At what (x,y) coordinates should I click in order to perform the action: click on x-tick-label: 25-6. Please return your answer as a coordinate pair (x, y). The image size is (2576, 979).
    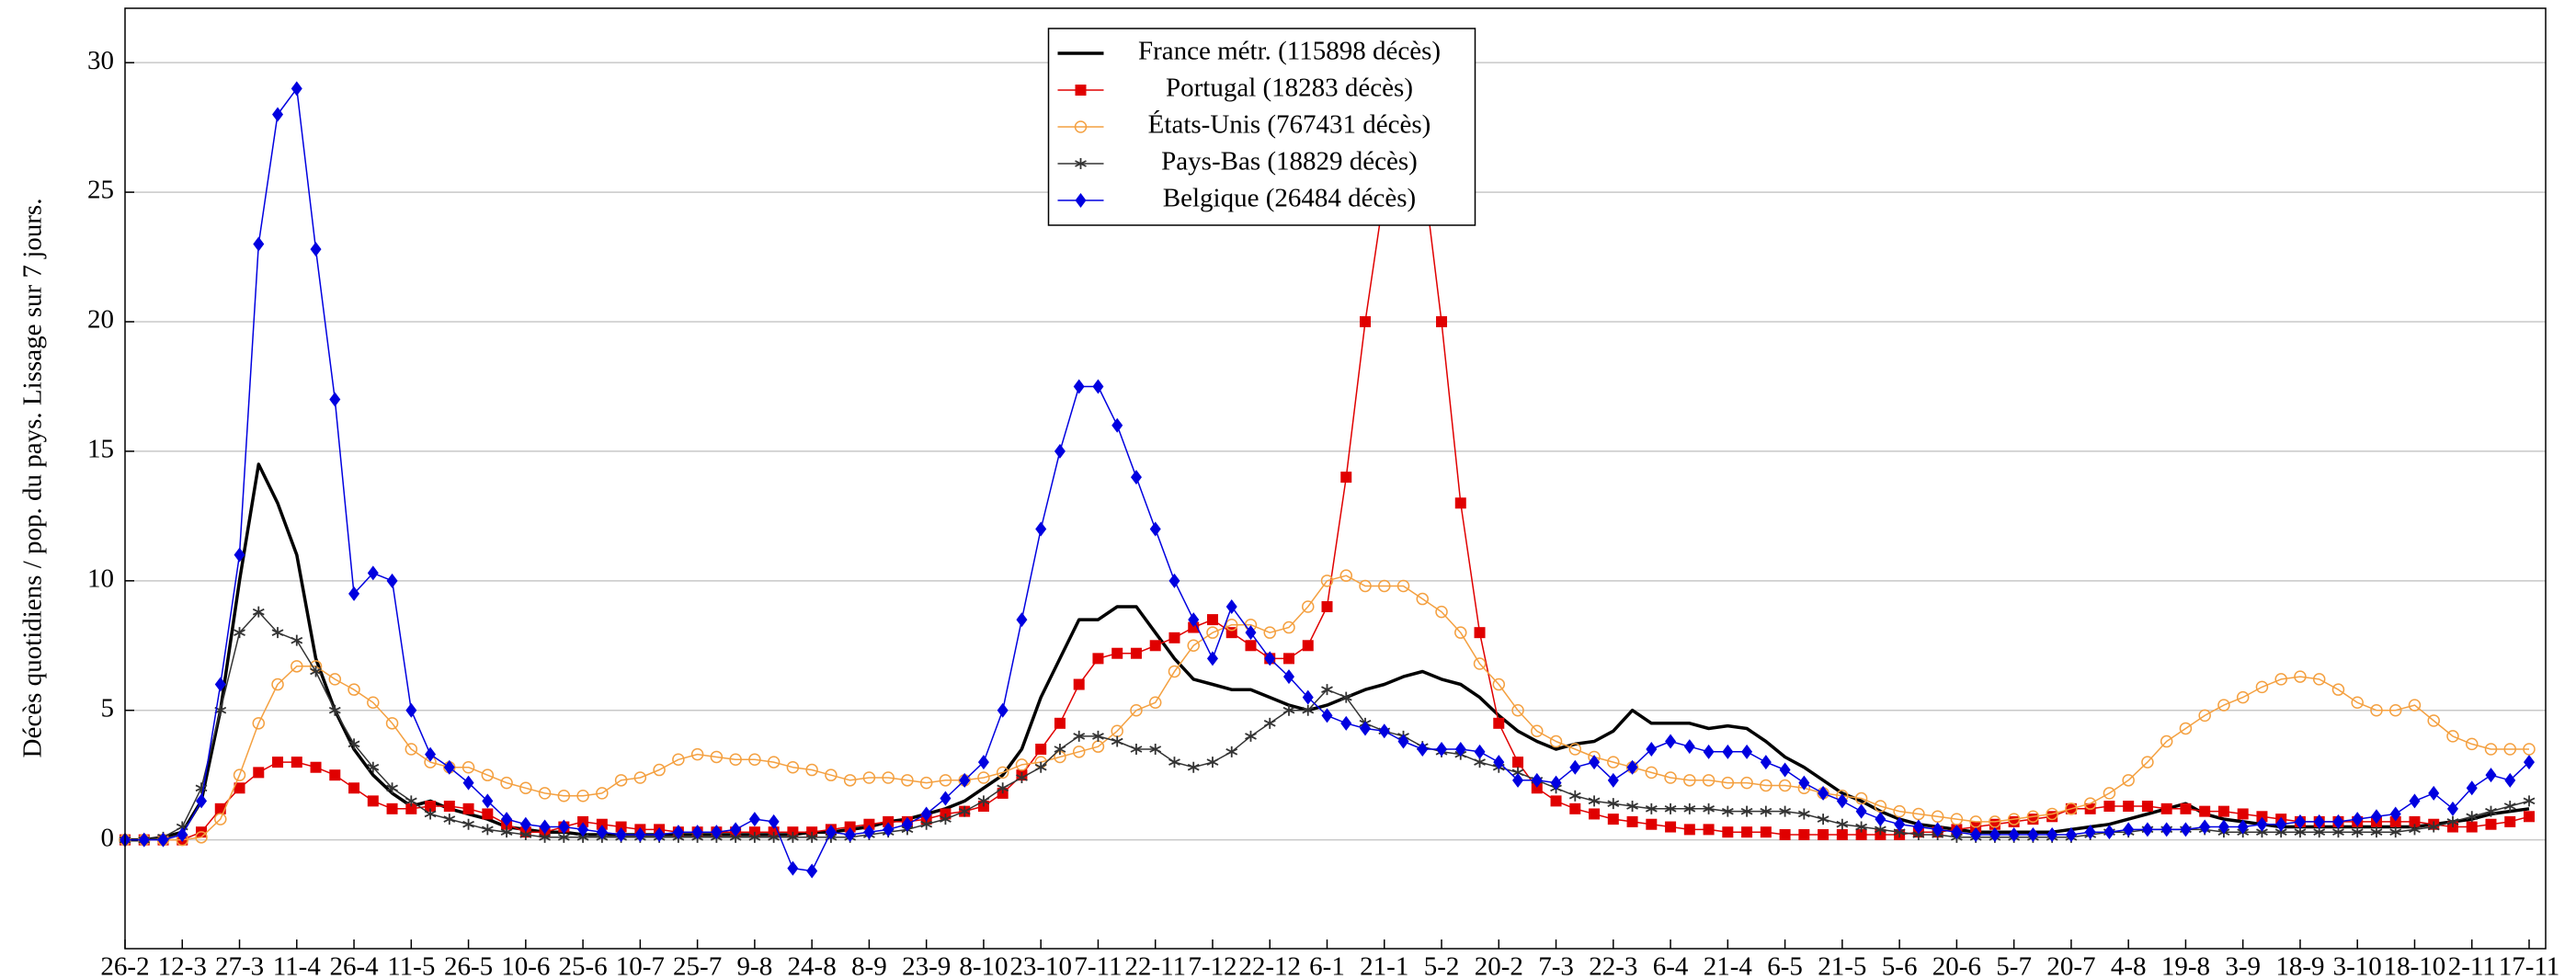
    Looking at the image, I should click on (583, 965).